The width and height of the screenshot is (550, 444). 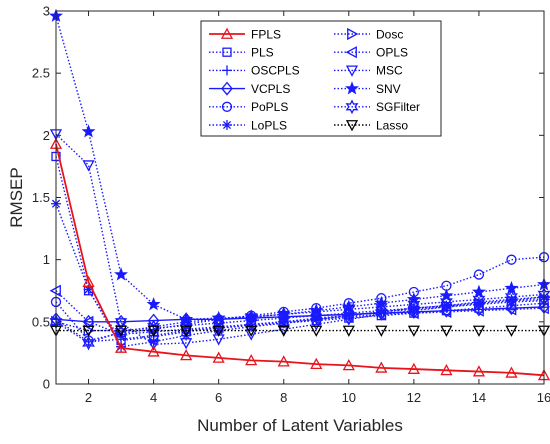 What do you see at coordinates (249, 88) in the screenshot?
I see `legend-item-vcpls: VCPLS` at bounding box center [249, 88].